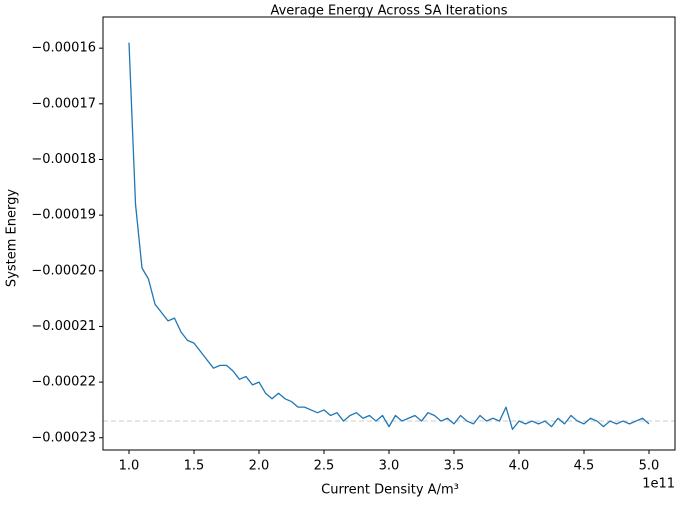 This screenshot has height=505, width=681. Describe the element at coordinates (63, 159) in the screenshot. I see `y-tick-label: −0.00018` at that location.